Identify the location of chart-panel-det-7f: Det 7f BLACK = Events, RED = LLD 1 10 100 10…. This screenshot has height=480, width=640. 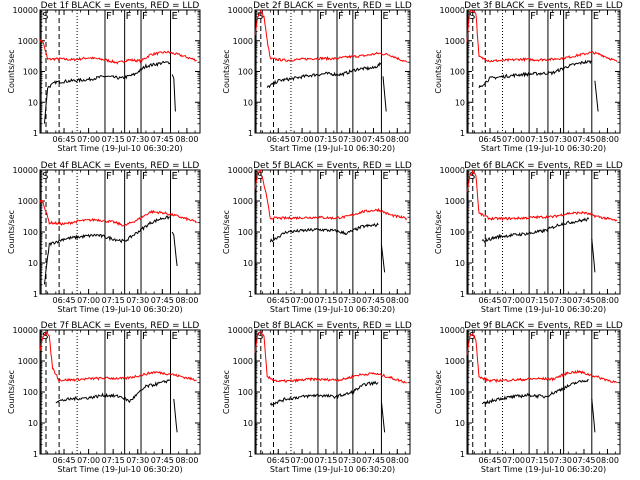
(104, 397).